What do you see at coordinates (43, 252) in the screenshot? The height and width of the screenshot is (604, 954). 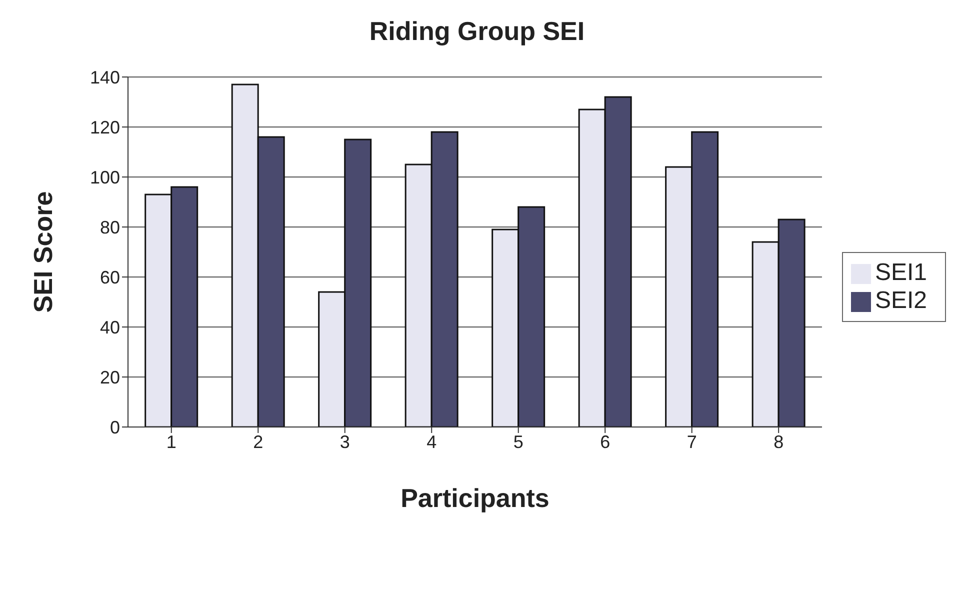 I see `y-axis-title: SEI Score` at bounding box center [43, 252].